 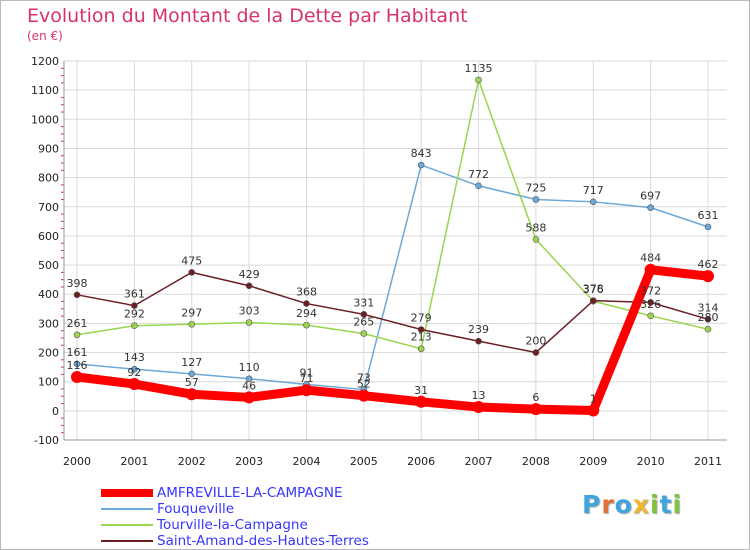 What do you see at coordinates (592, 504) in the screenshot?
I see `logo-letter: P` at bounding box center [592, 504].